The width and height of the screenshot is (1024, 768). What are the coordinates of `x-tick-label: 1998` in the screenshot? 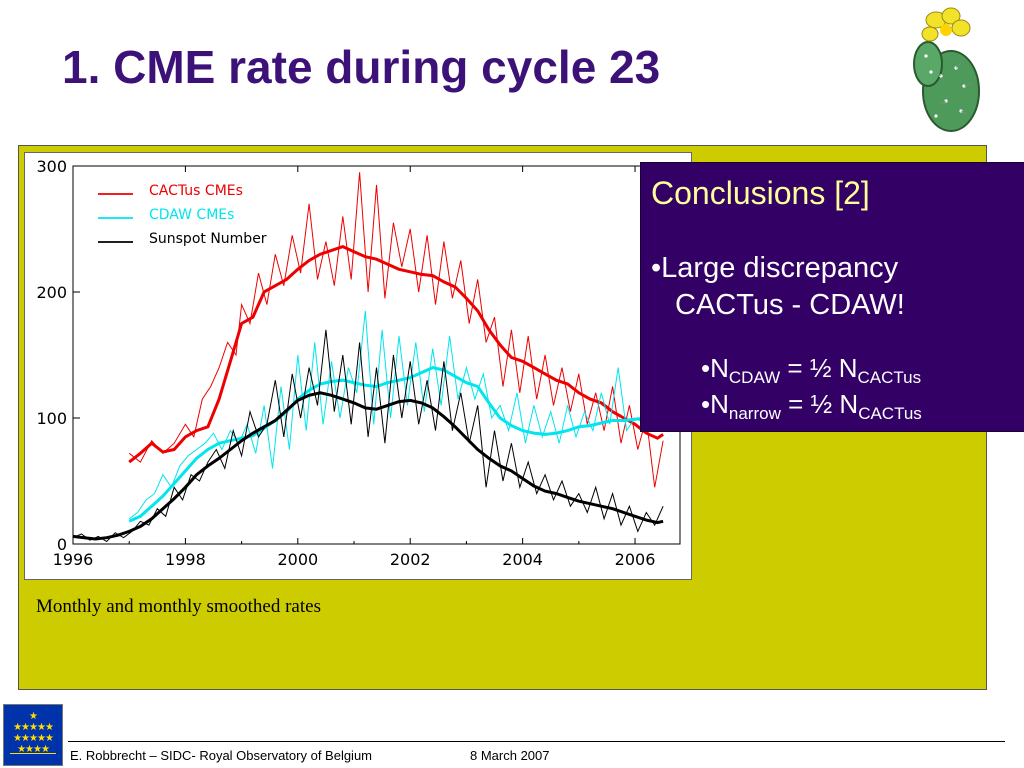 It's located at (185, 559).